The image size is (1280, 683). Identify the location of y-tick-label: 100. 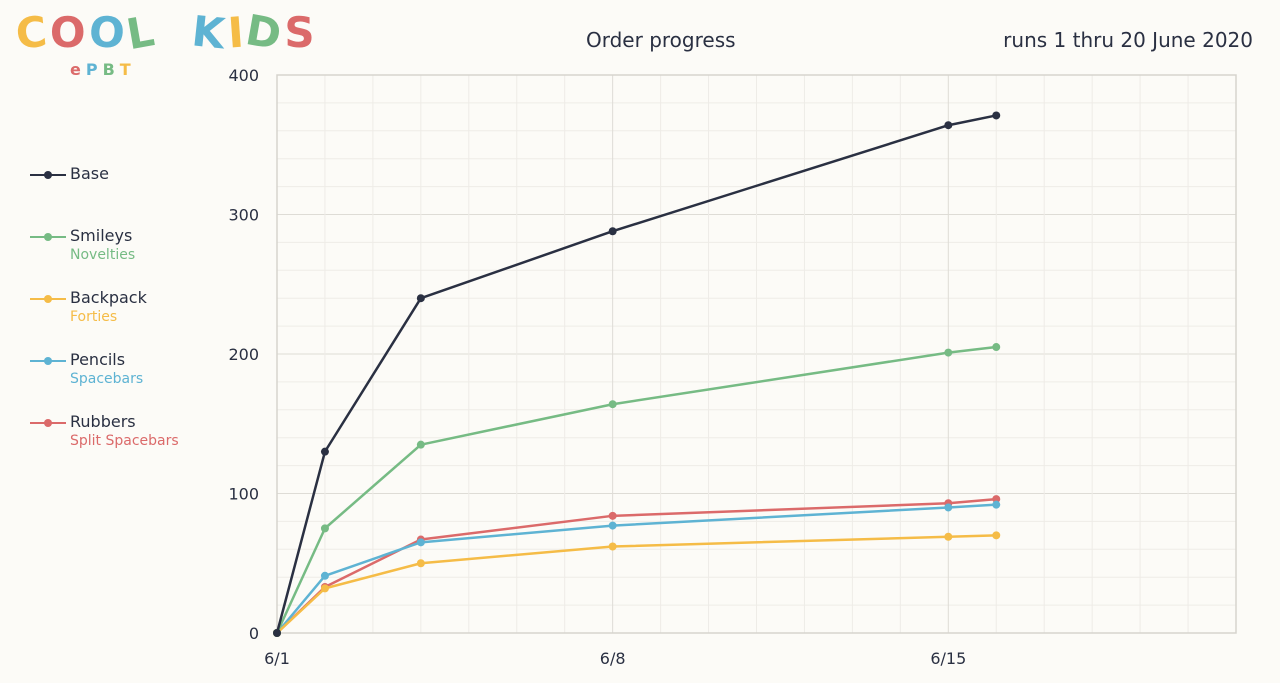
(243, 494).